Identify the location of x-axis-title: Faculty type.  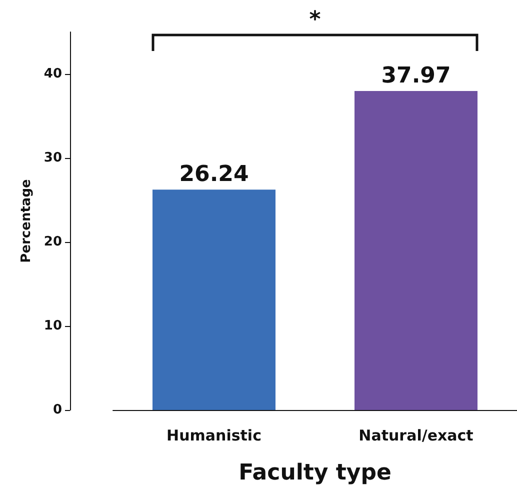
(315, 473).